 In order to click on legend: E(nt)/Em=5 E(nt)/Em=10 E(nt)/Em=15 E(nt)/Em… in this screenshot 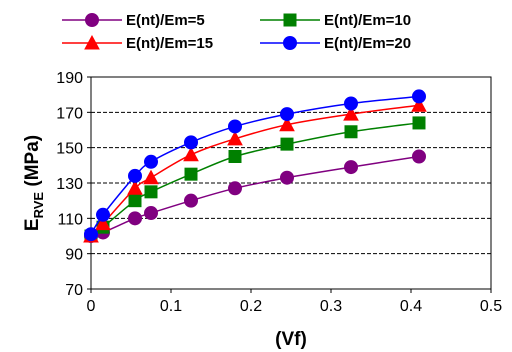, I will do `click(236, 32)`.